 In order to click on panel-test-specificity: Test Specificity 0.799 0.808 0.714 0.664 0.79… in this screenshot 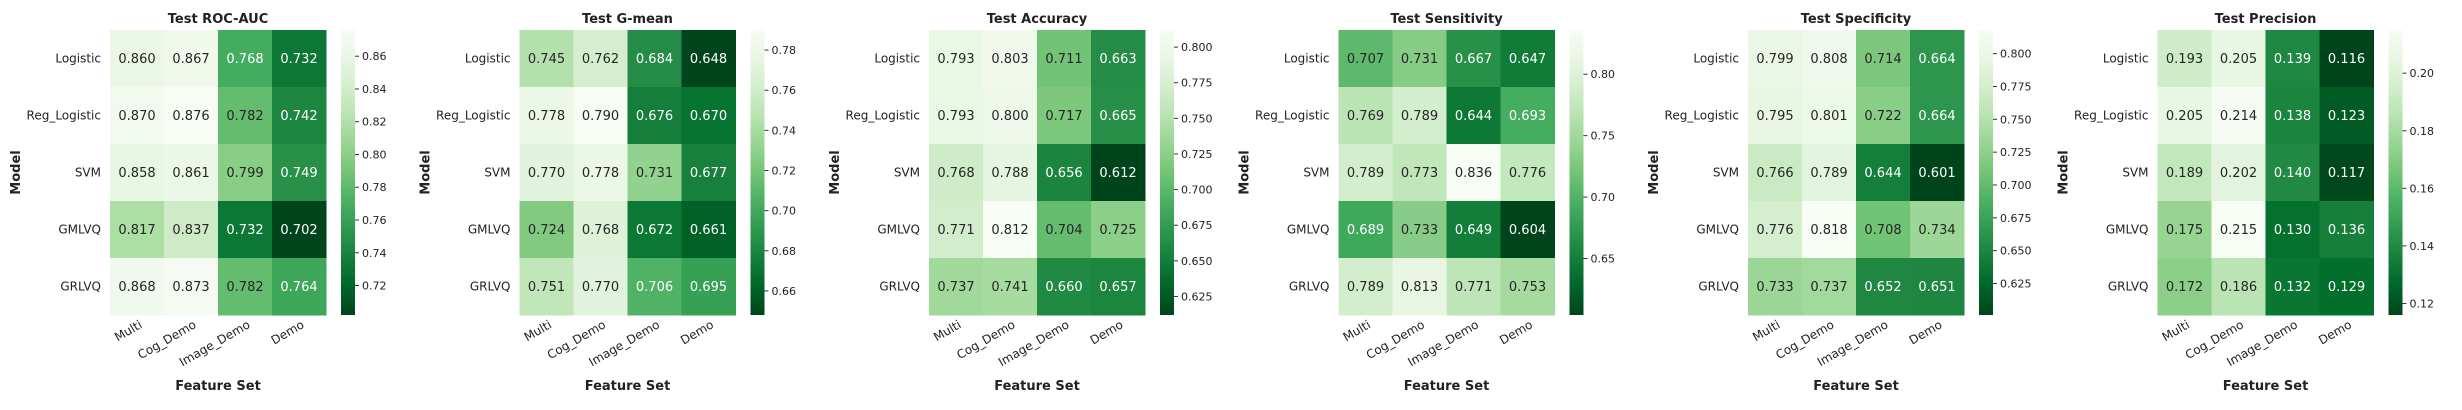, I will do `click(1839, 203)`.